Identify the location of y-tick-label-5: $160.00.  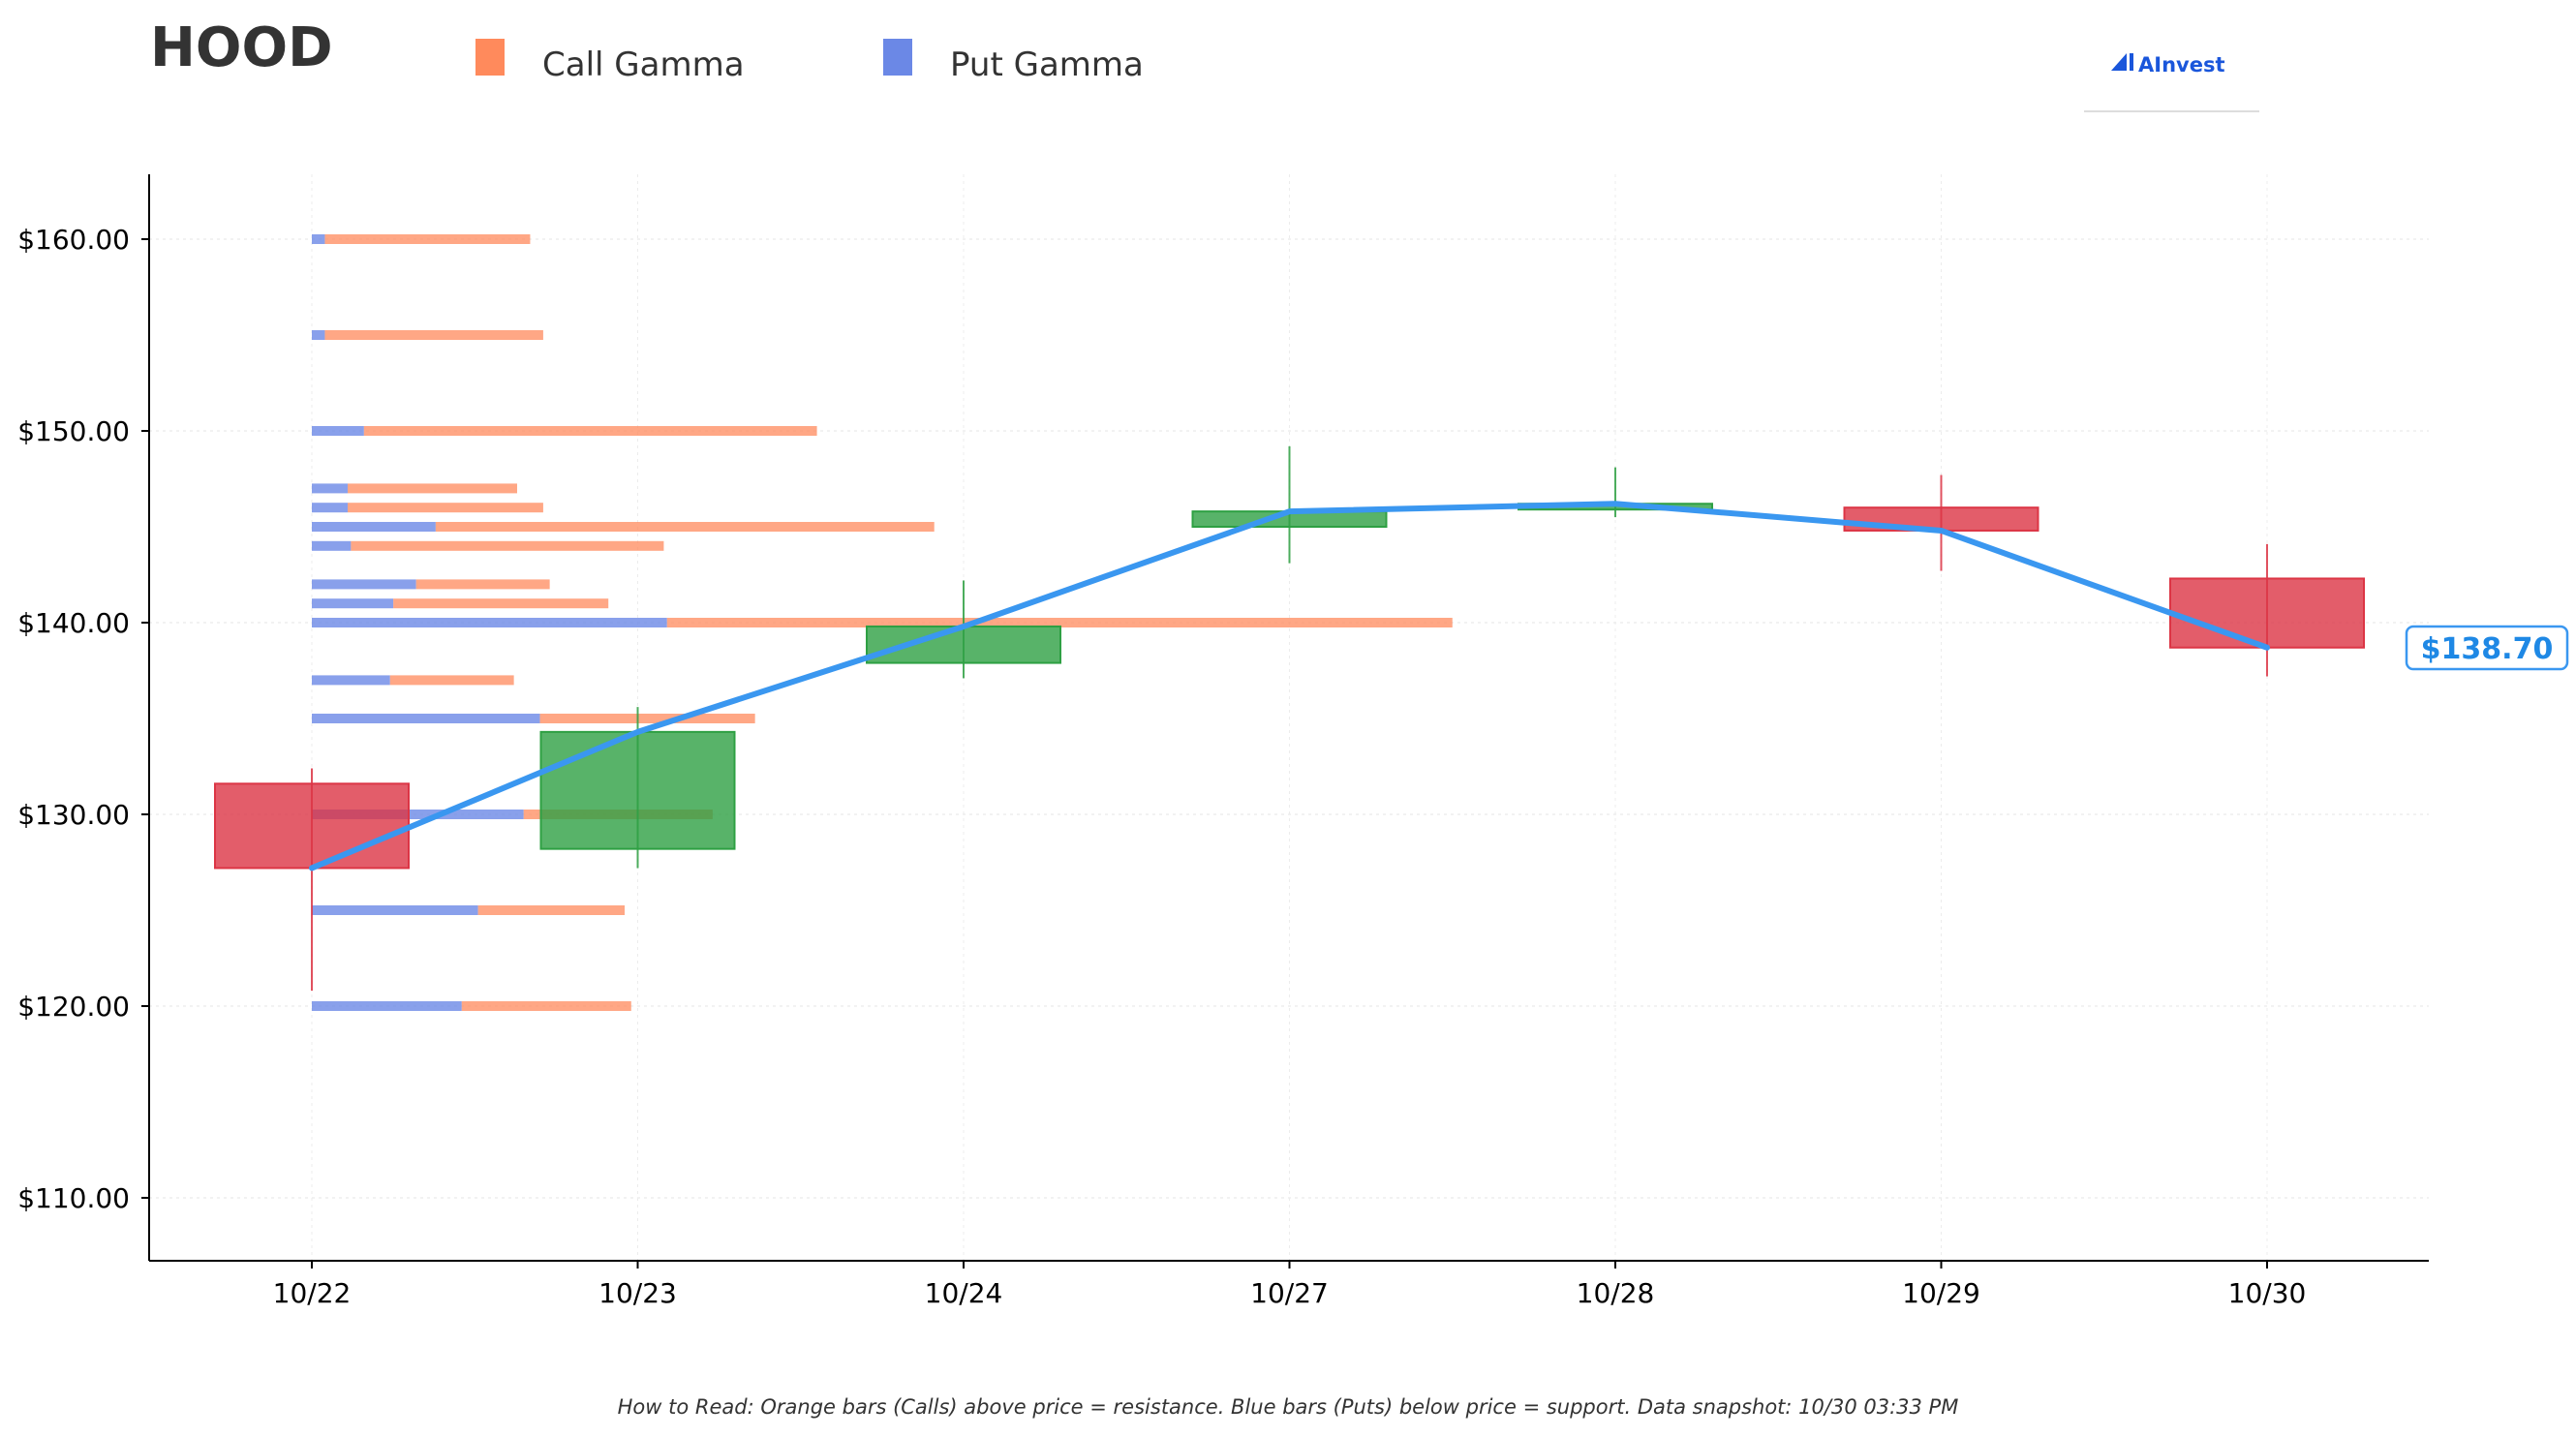
(73, 240).